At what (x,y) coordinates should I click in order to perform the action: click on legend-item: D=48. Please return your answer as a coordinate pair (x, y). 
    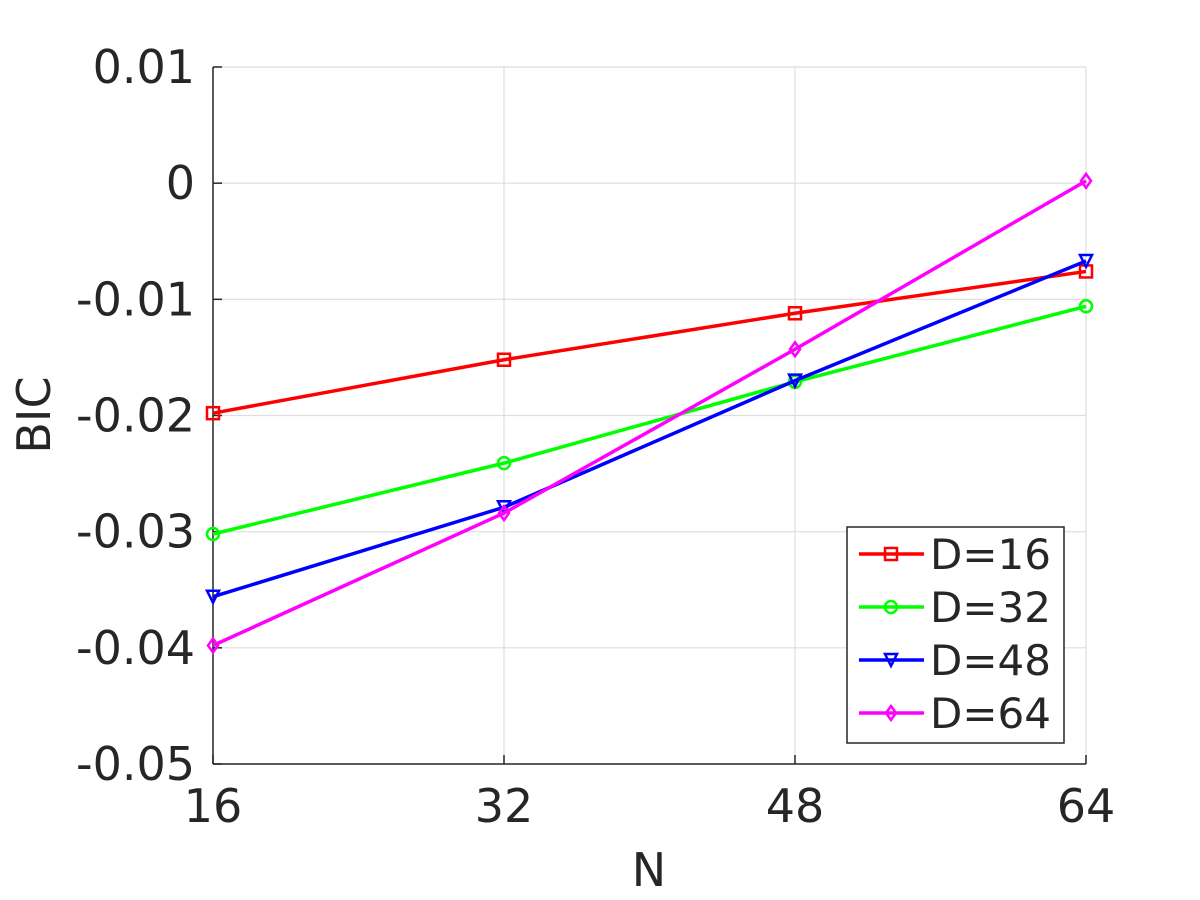
    Looking at the image, I should click on (955, 660).